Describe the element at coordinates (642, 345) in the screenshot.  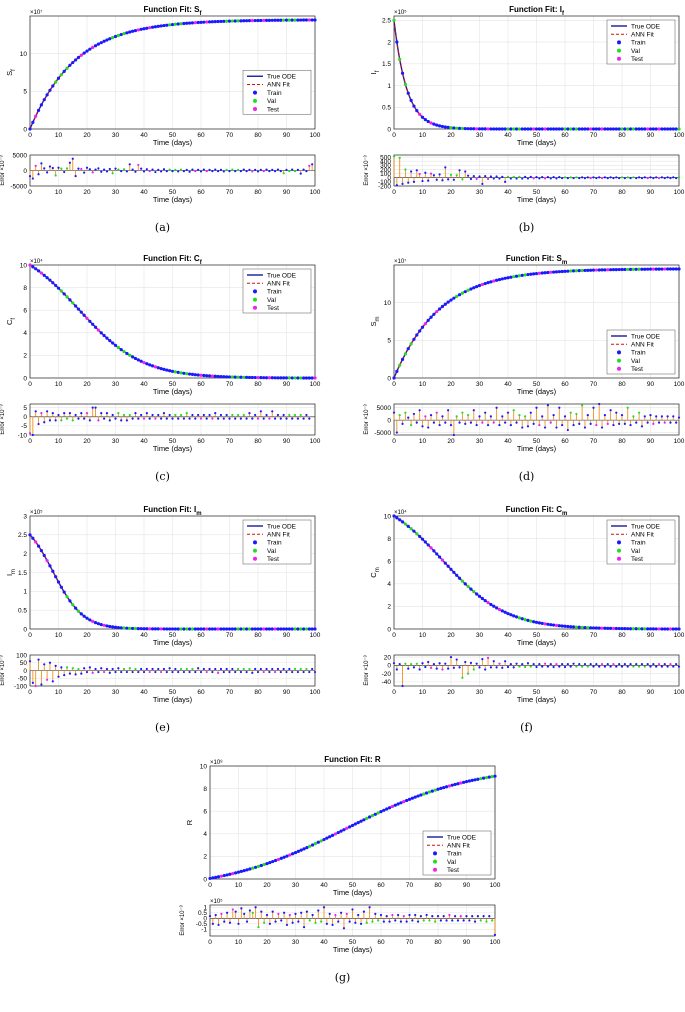
I see `legend-label-d: ANN Fit` at that location.